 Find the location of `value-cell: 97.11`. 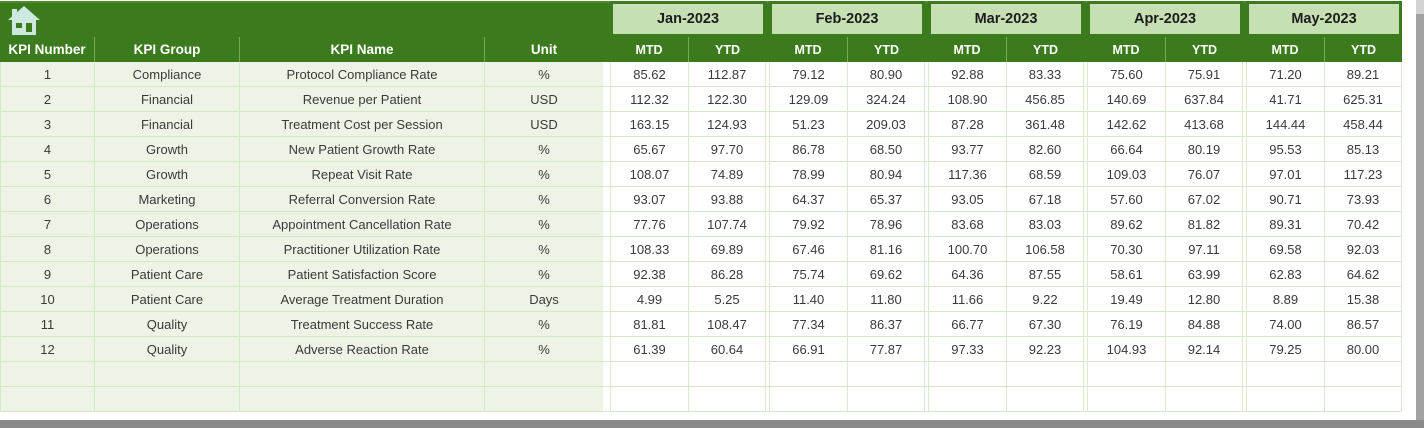

value-cell: 97.11 is located at coordinates (1204, 249).